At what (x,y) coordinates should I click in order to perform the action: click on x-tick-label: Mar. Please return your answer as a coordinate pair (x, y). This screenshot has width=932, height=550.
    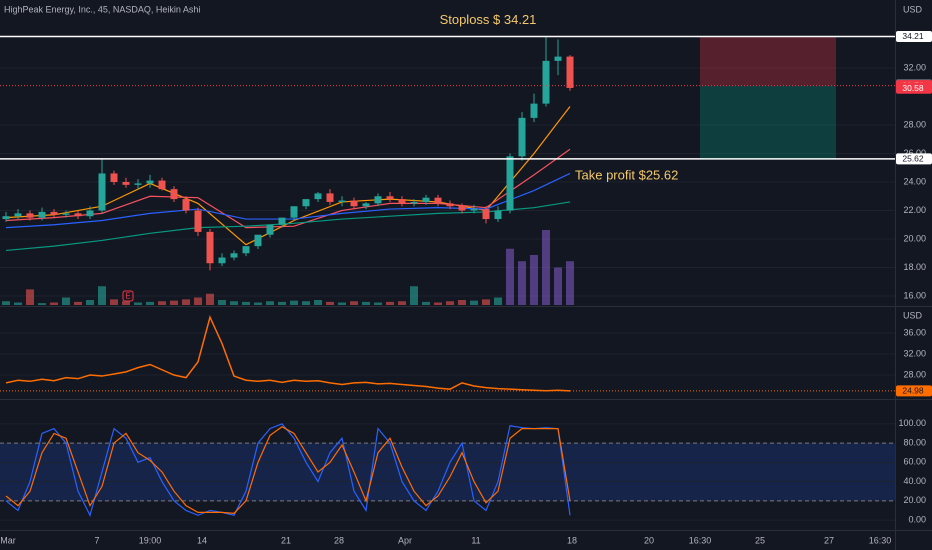
    Looking at the image, I should click on (8, 540).